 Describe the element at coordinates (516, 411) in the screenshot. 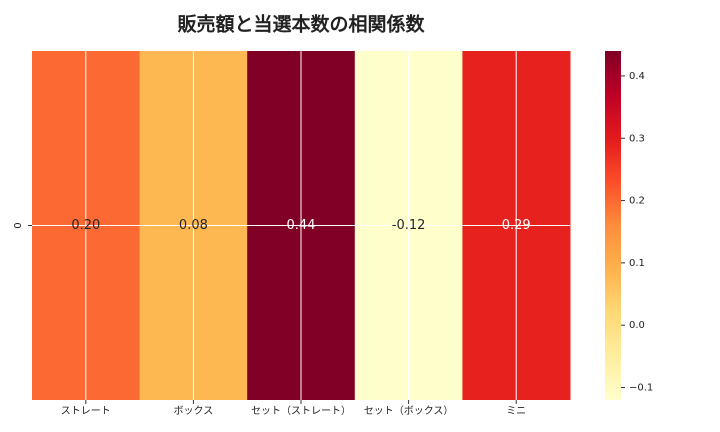

I see `x-tick-label: ミニ` at that location.